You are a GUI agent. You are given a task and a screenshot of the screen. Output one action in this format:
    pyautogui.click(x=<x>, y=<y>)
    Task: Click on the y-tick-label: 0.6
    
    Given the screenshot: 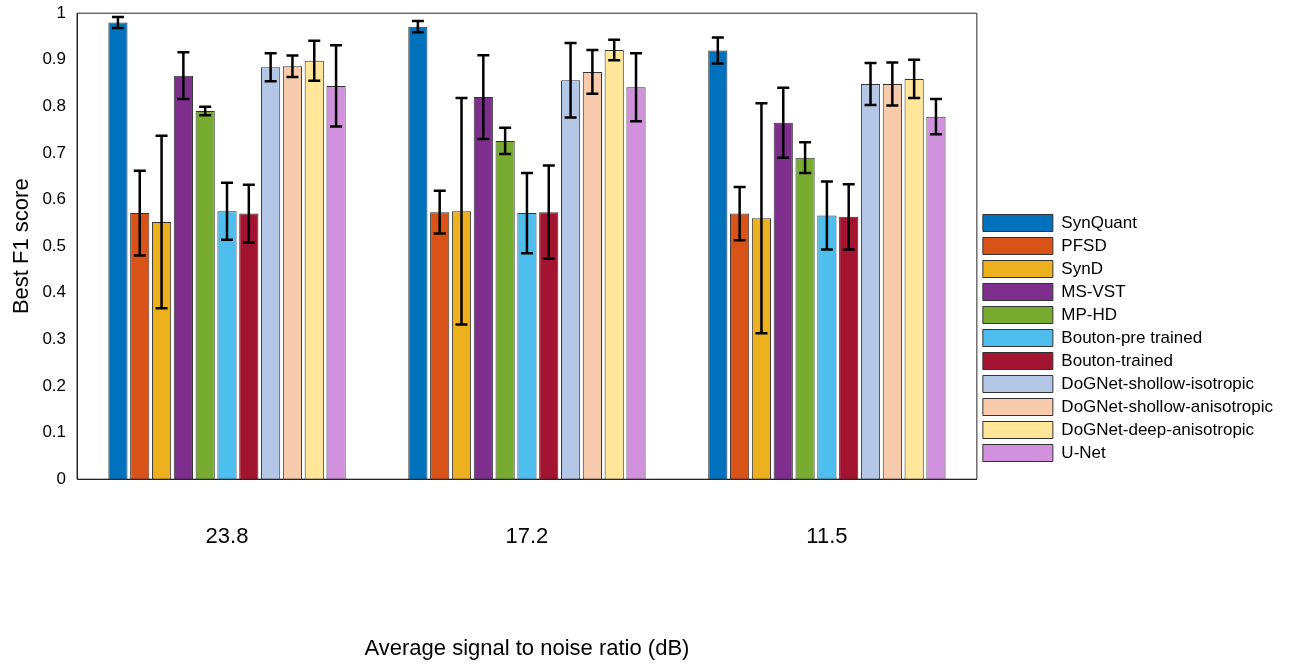 What is the action you would take?
    pyautogui.click(x=54, y=199)
    